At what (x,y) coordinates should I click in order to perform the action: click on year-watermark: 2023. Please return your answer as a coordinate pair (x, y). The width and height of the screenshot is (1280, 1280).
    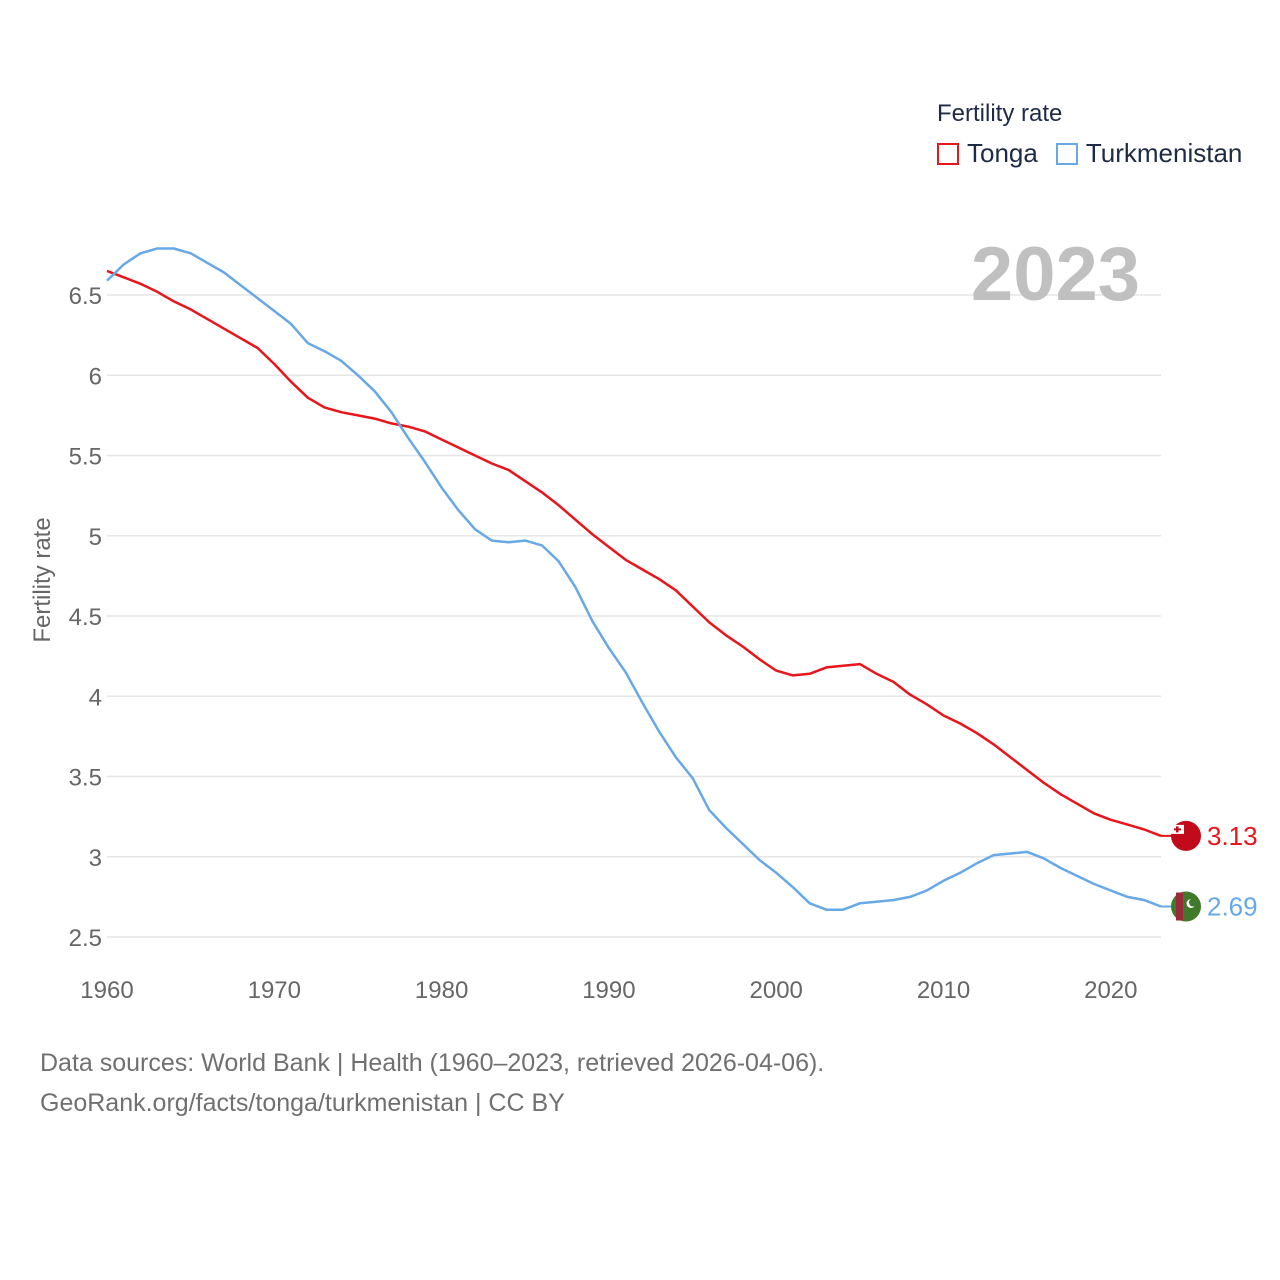
    Looking at the image, I should click on (1055, 274).